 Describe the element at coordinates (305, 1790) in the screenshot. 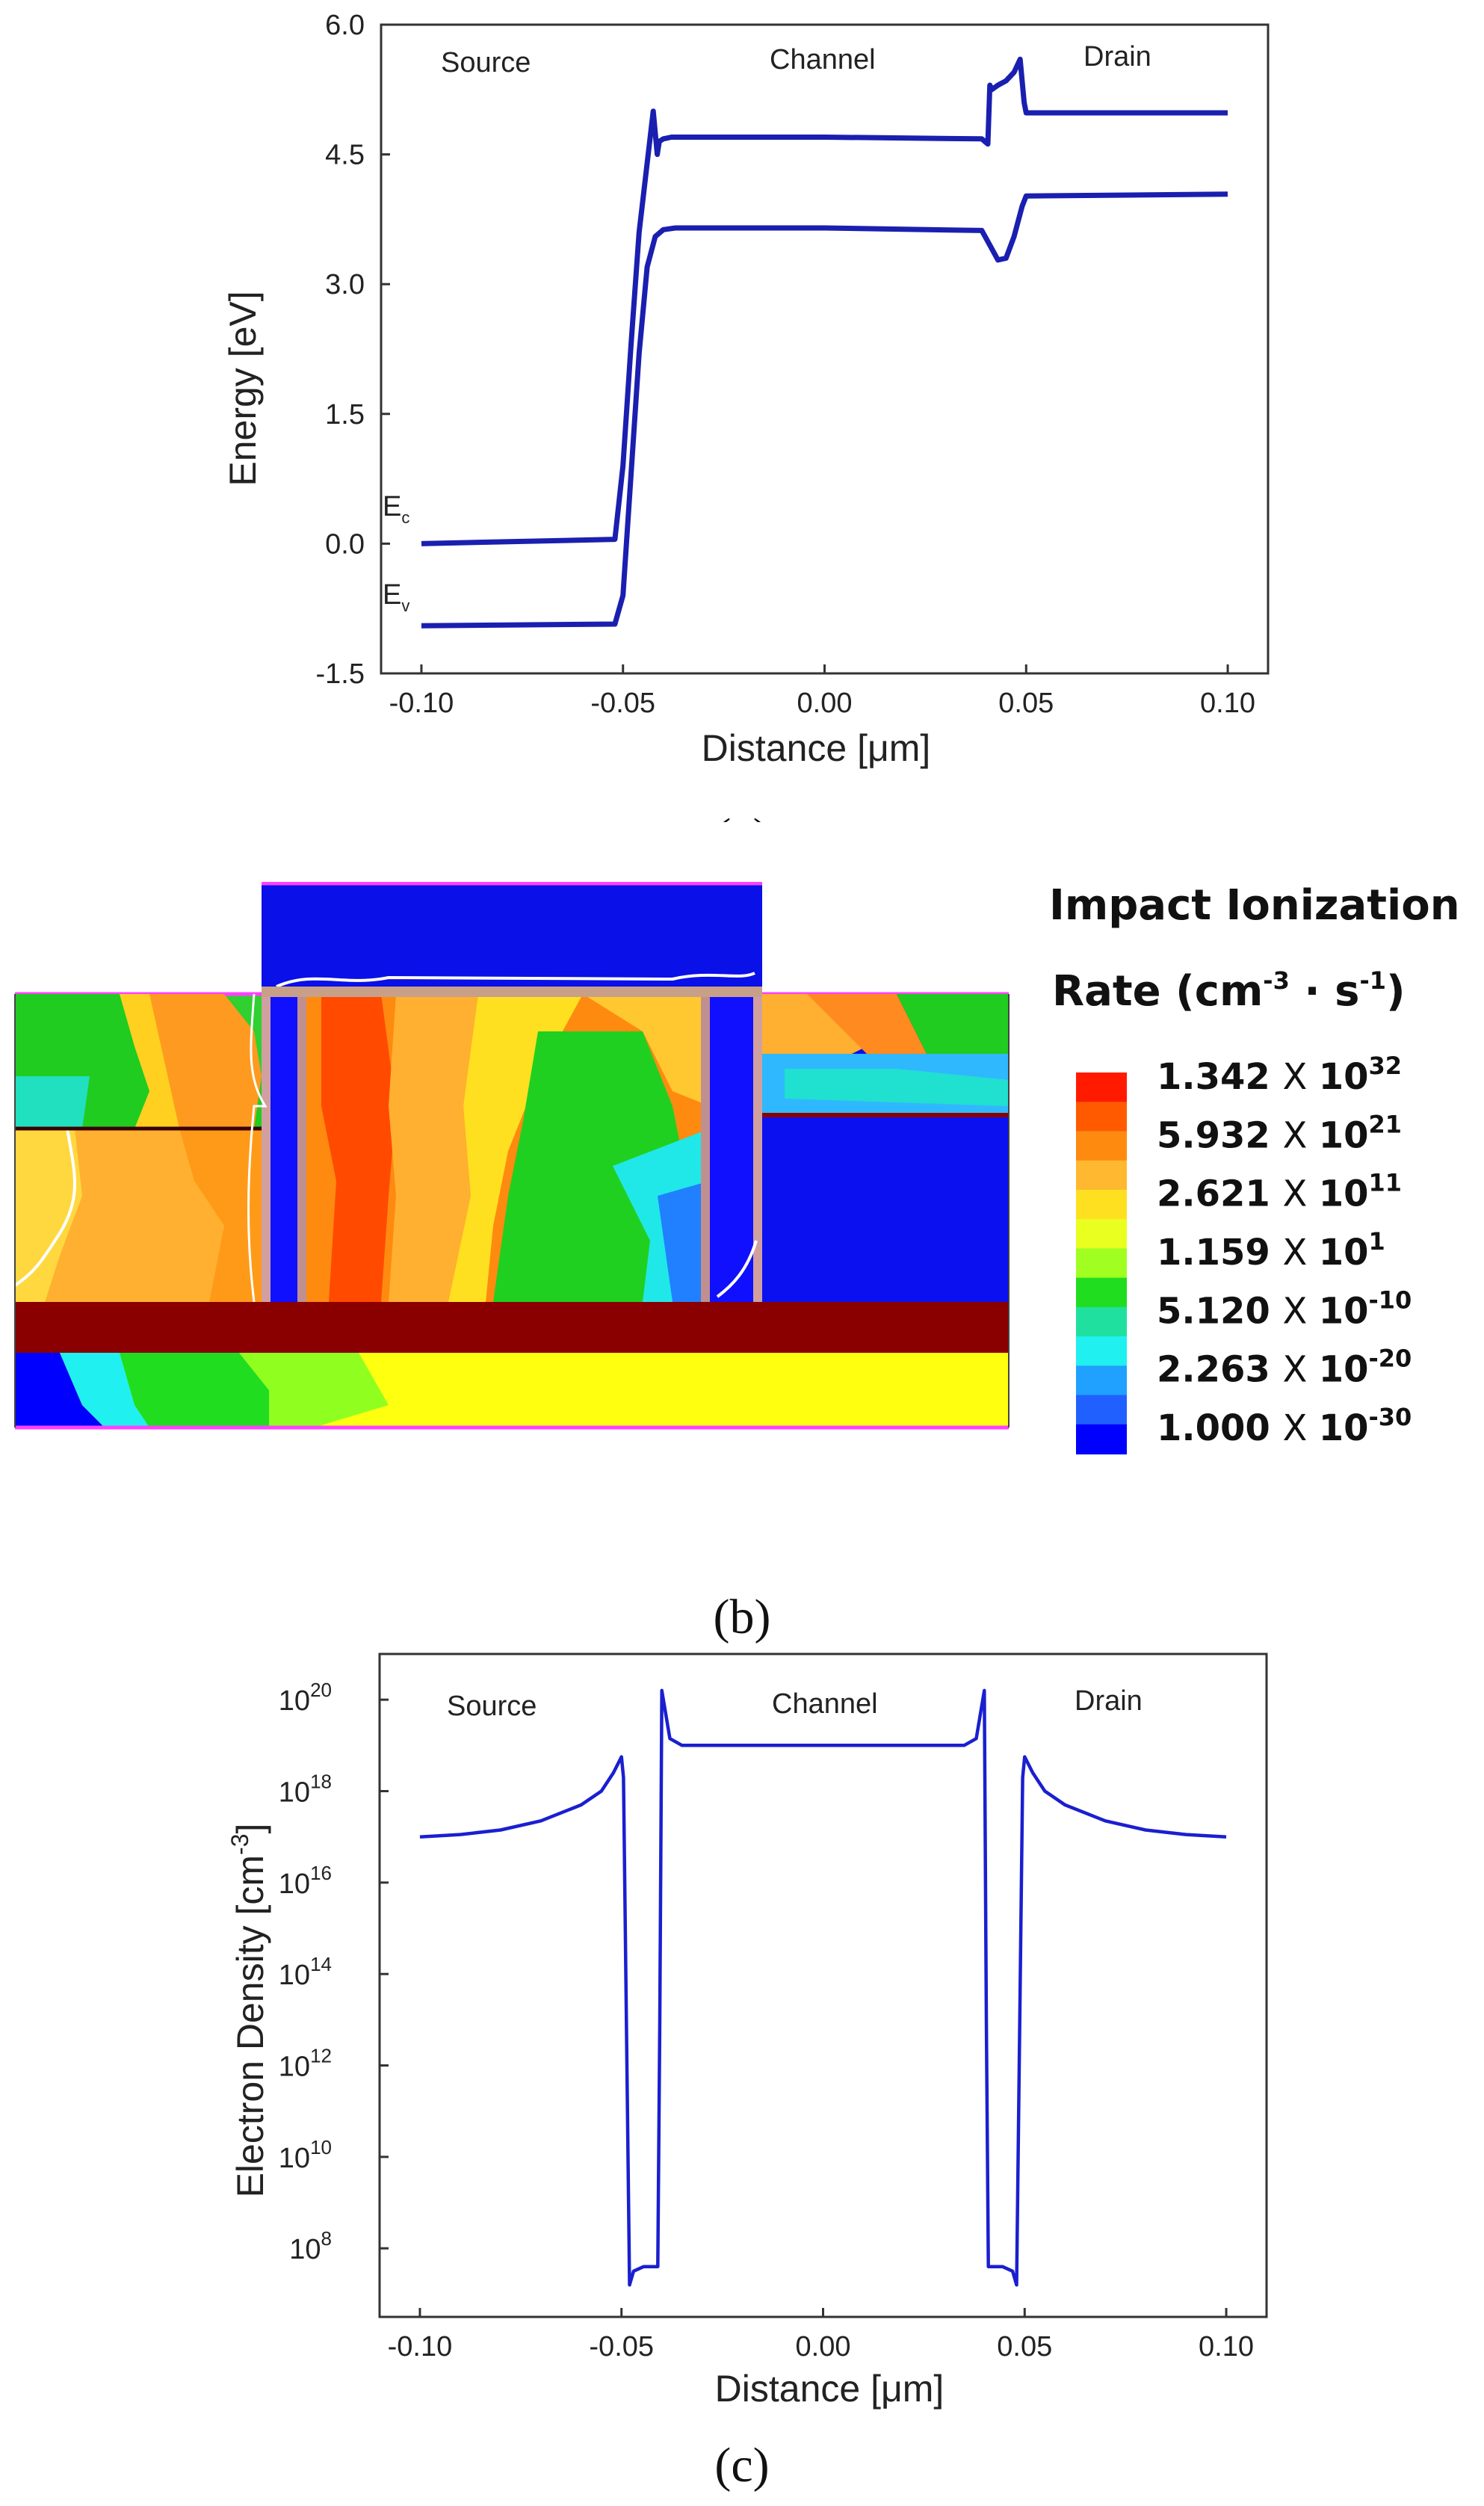

I see `y-tick-label-c: 1018` at that location.